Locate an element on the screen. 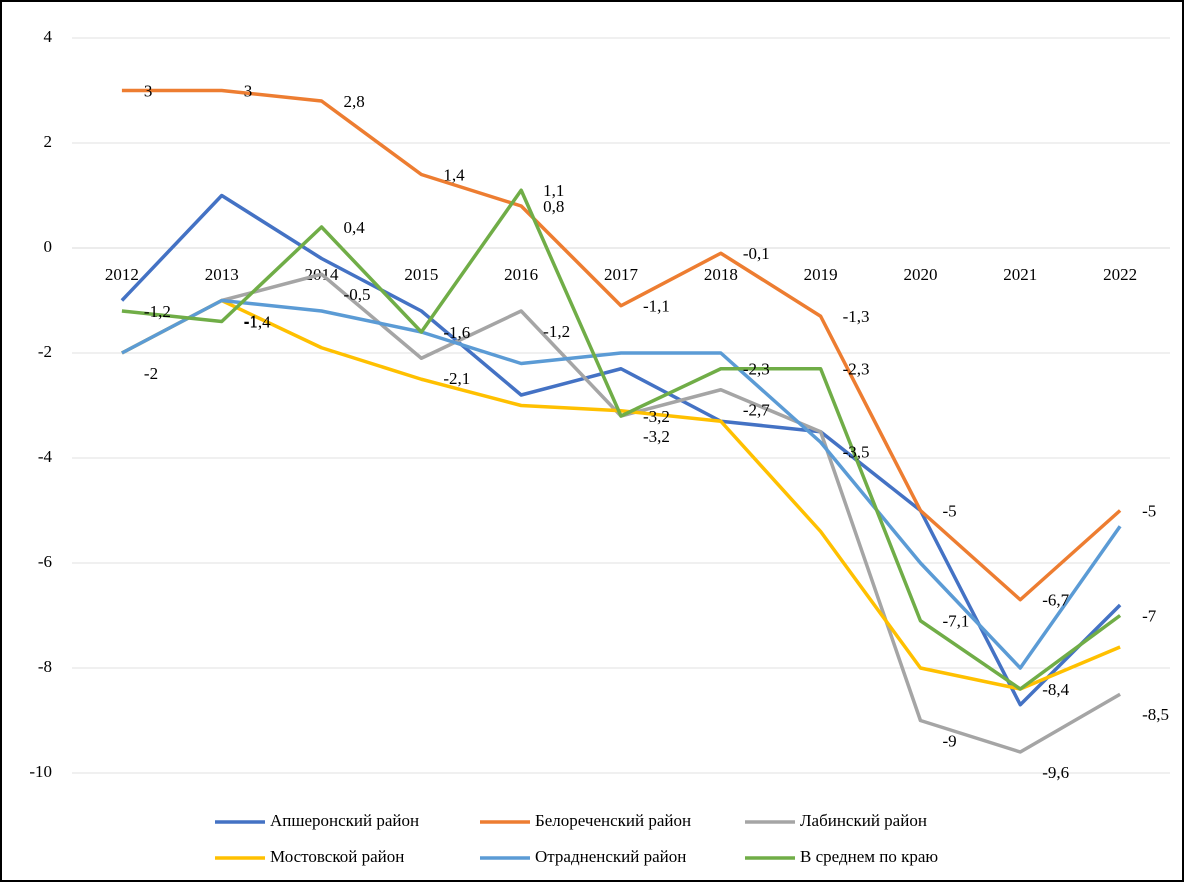 The height and width of the screenshot is (882, 1184). y-tick-label: -4 is located at coordinates (45, 456).